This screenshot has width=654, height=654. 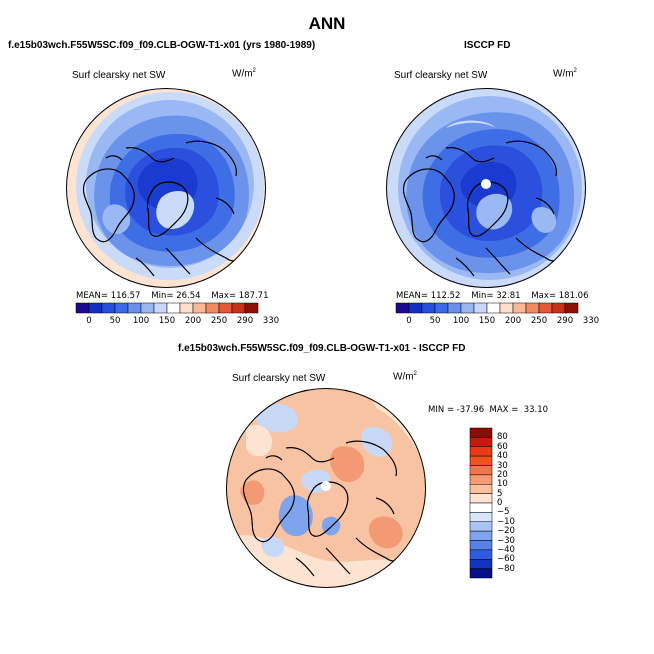 I want to click on diff-colorbar-label: −60, so click(x=506, y=559).